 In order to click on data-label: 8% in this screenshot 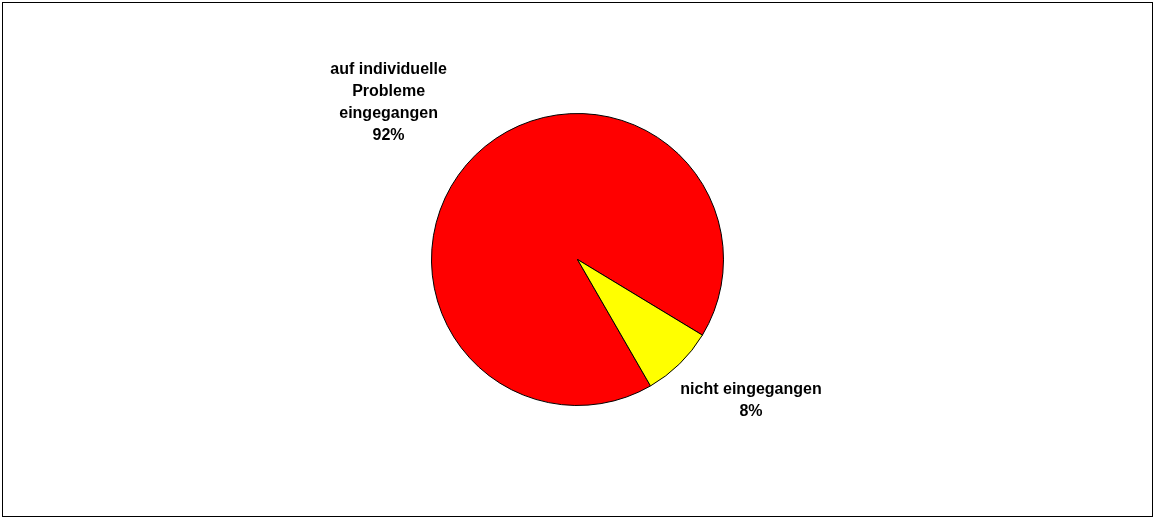, I will do `click(751, 411)`.